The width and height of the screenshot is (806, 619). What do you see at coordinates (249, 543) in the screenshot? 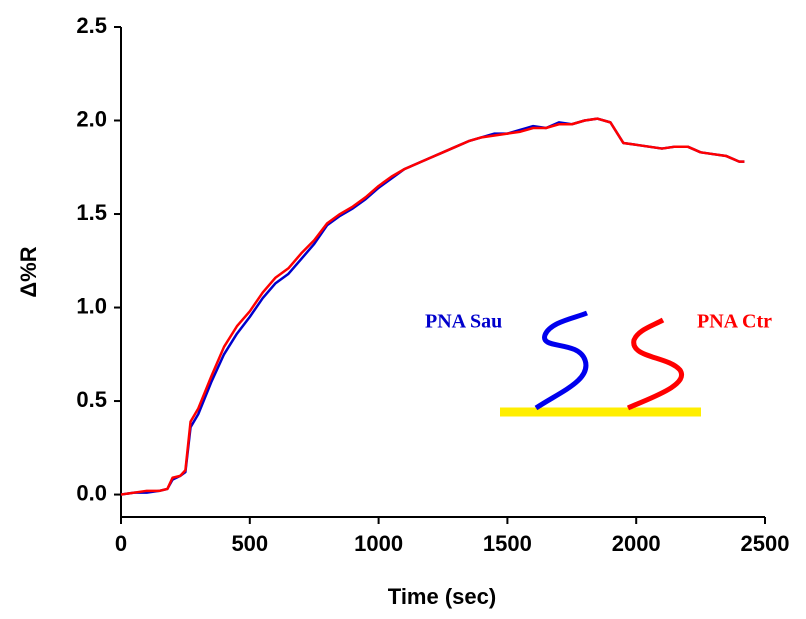
I see `x-tick-label: 500` at bounding box center [249, 543].